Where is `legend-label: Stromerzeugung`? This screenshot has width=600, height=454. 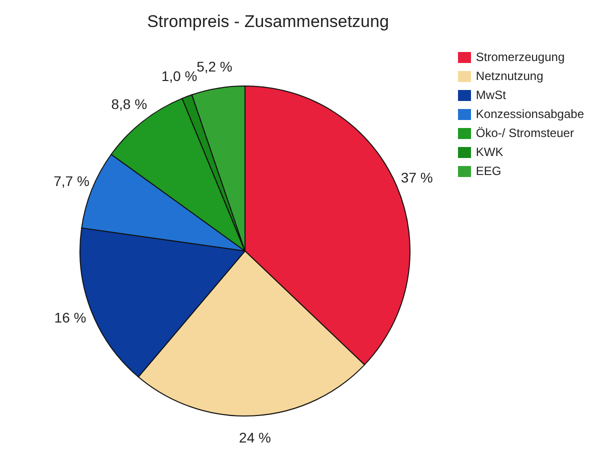
legend-label: Stromerzeugung is located at coordinates (520, 57).